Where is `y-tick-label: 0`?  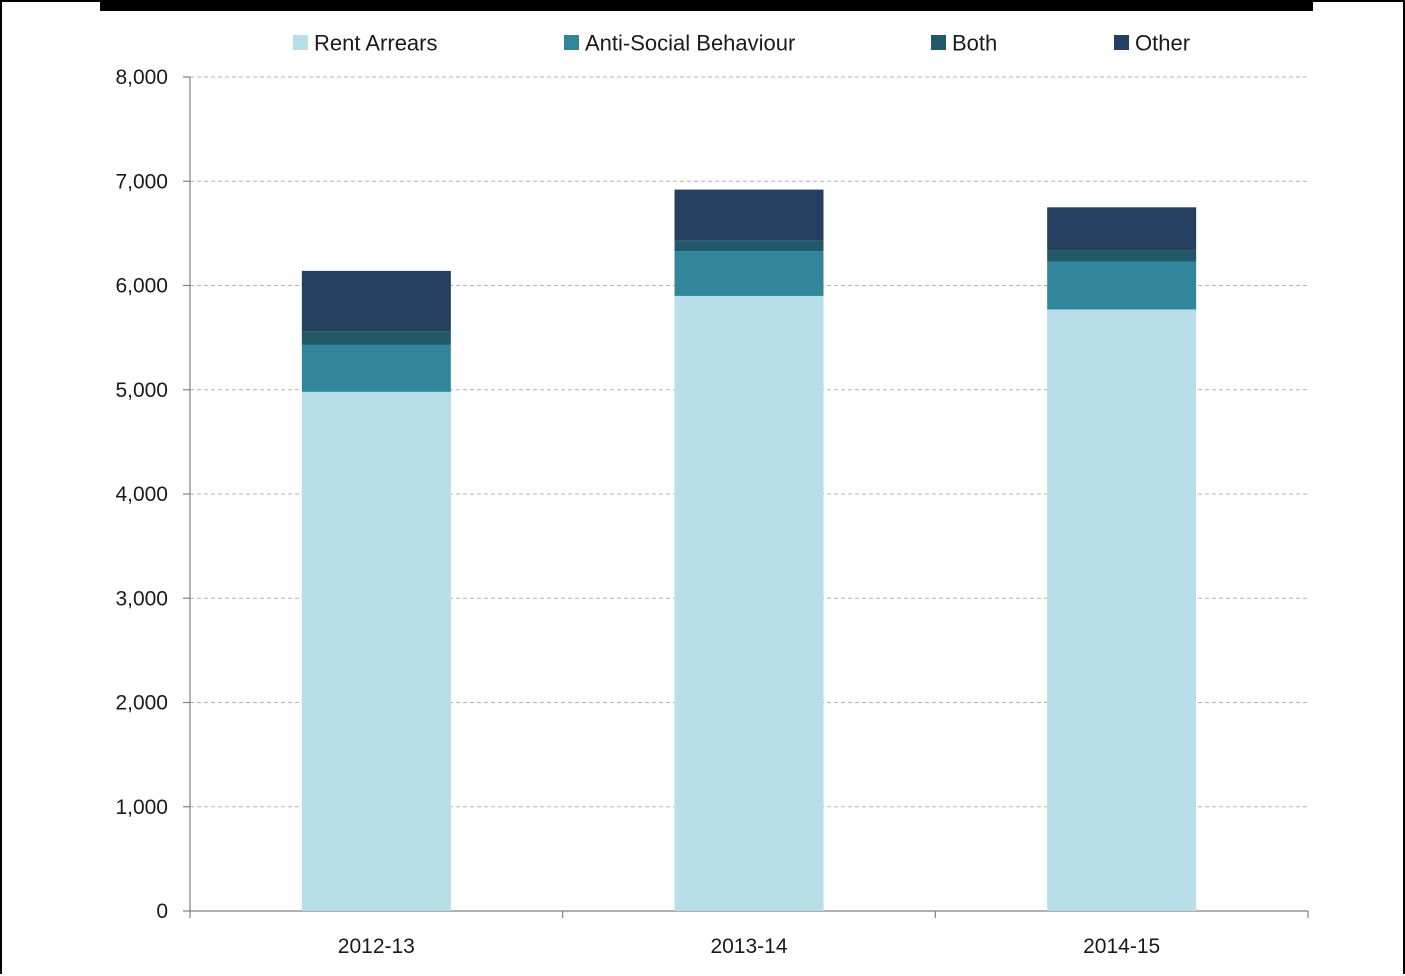
y-tick-label: 0 is located at coordinates (162, 911).